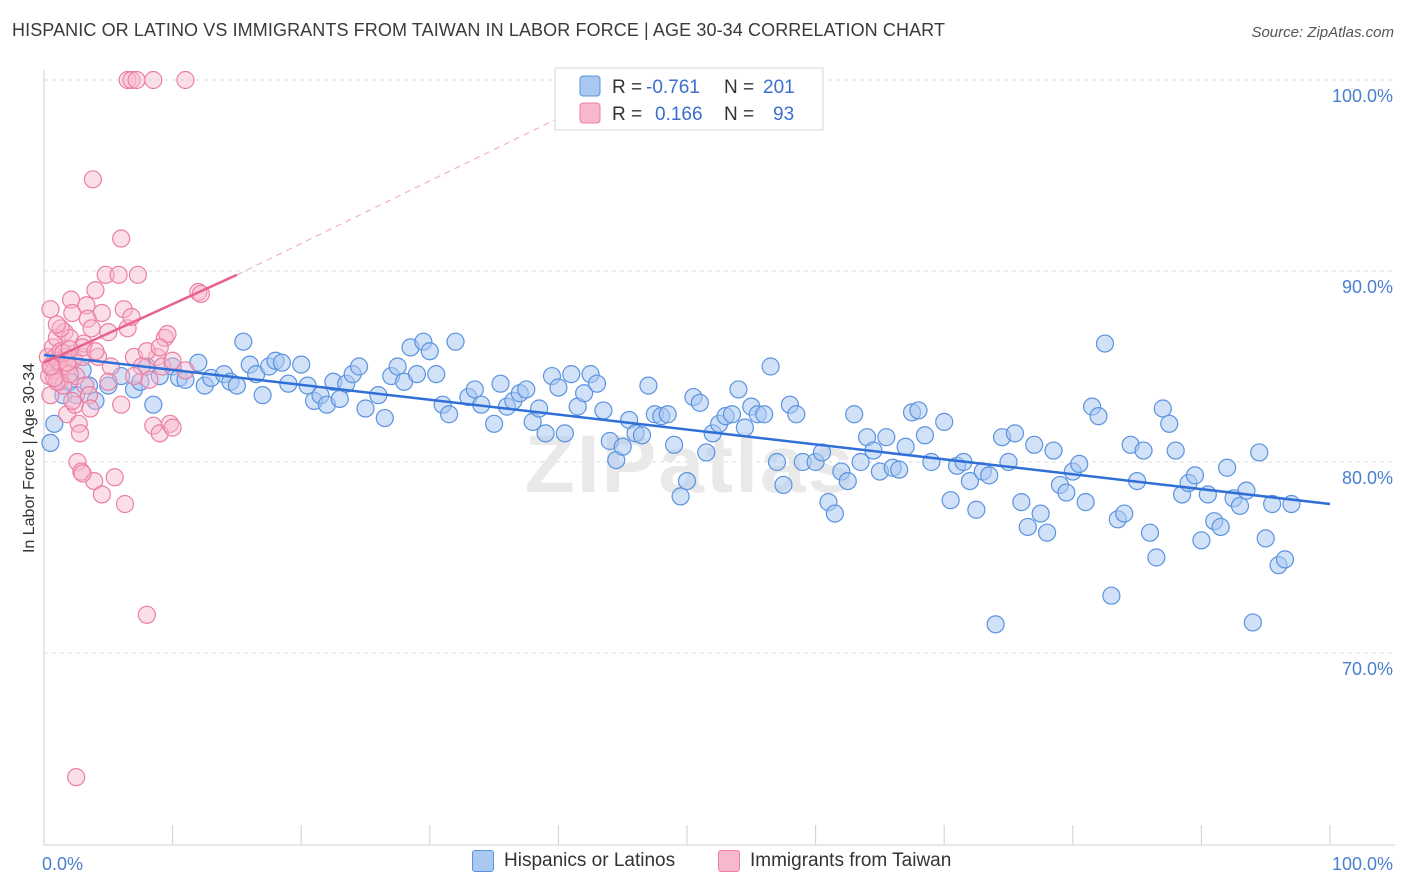  I want to click on legend-label-hispanics: Hispanics or Latinos, so click(590, 860).